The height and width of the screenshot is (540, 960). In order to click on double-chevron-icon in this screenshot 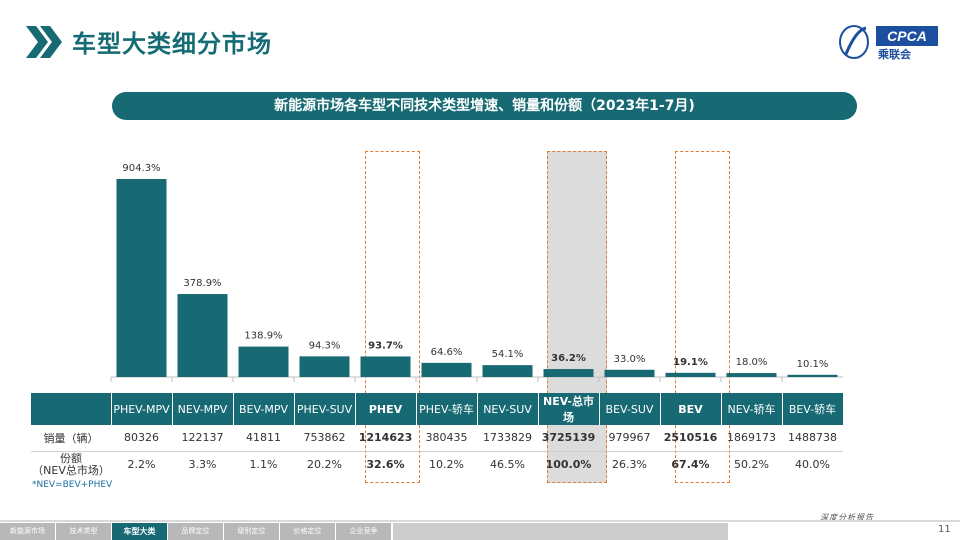, I will do `click(44, 42)`.